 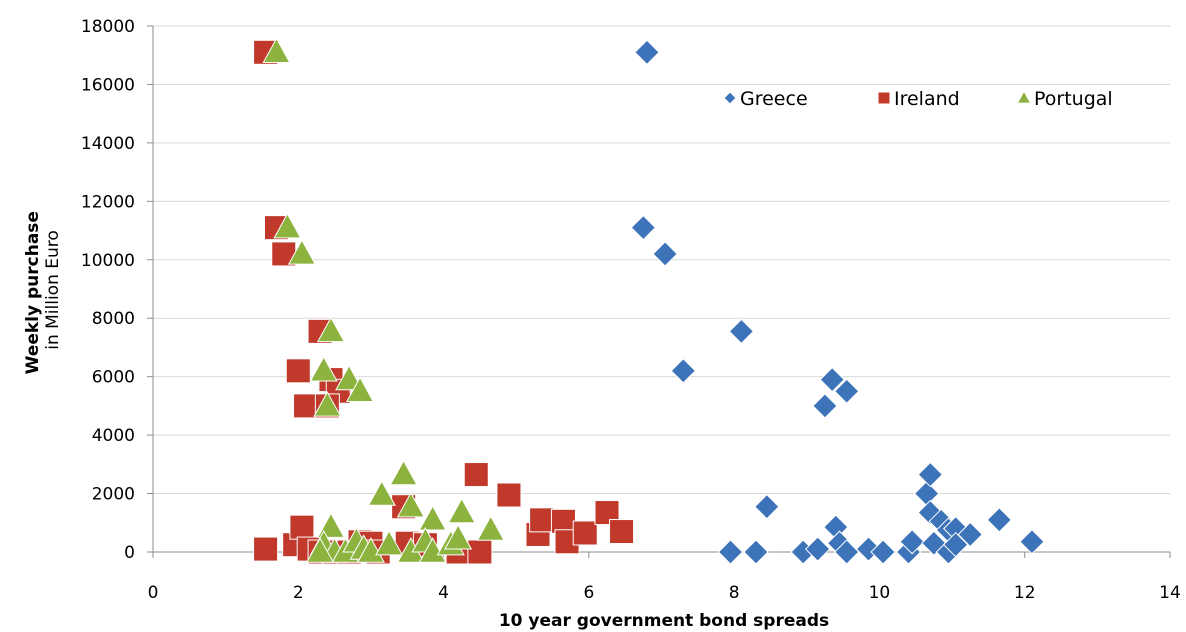 What do you see at coordinates (108, 261) in the screenshot?
I see `y-tick-label: 10000` at bounding box center [108, 261].